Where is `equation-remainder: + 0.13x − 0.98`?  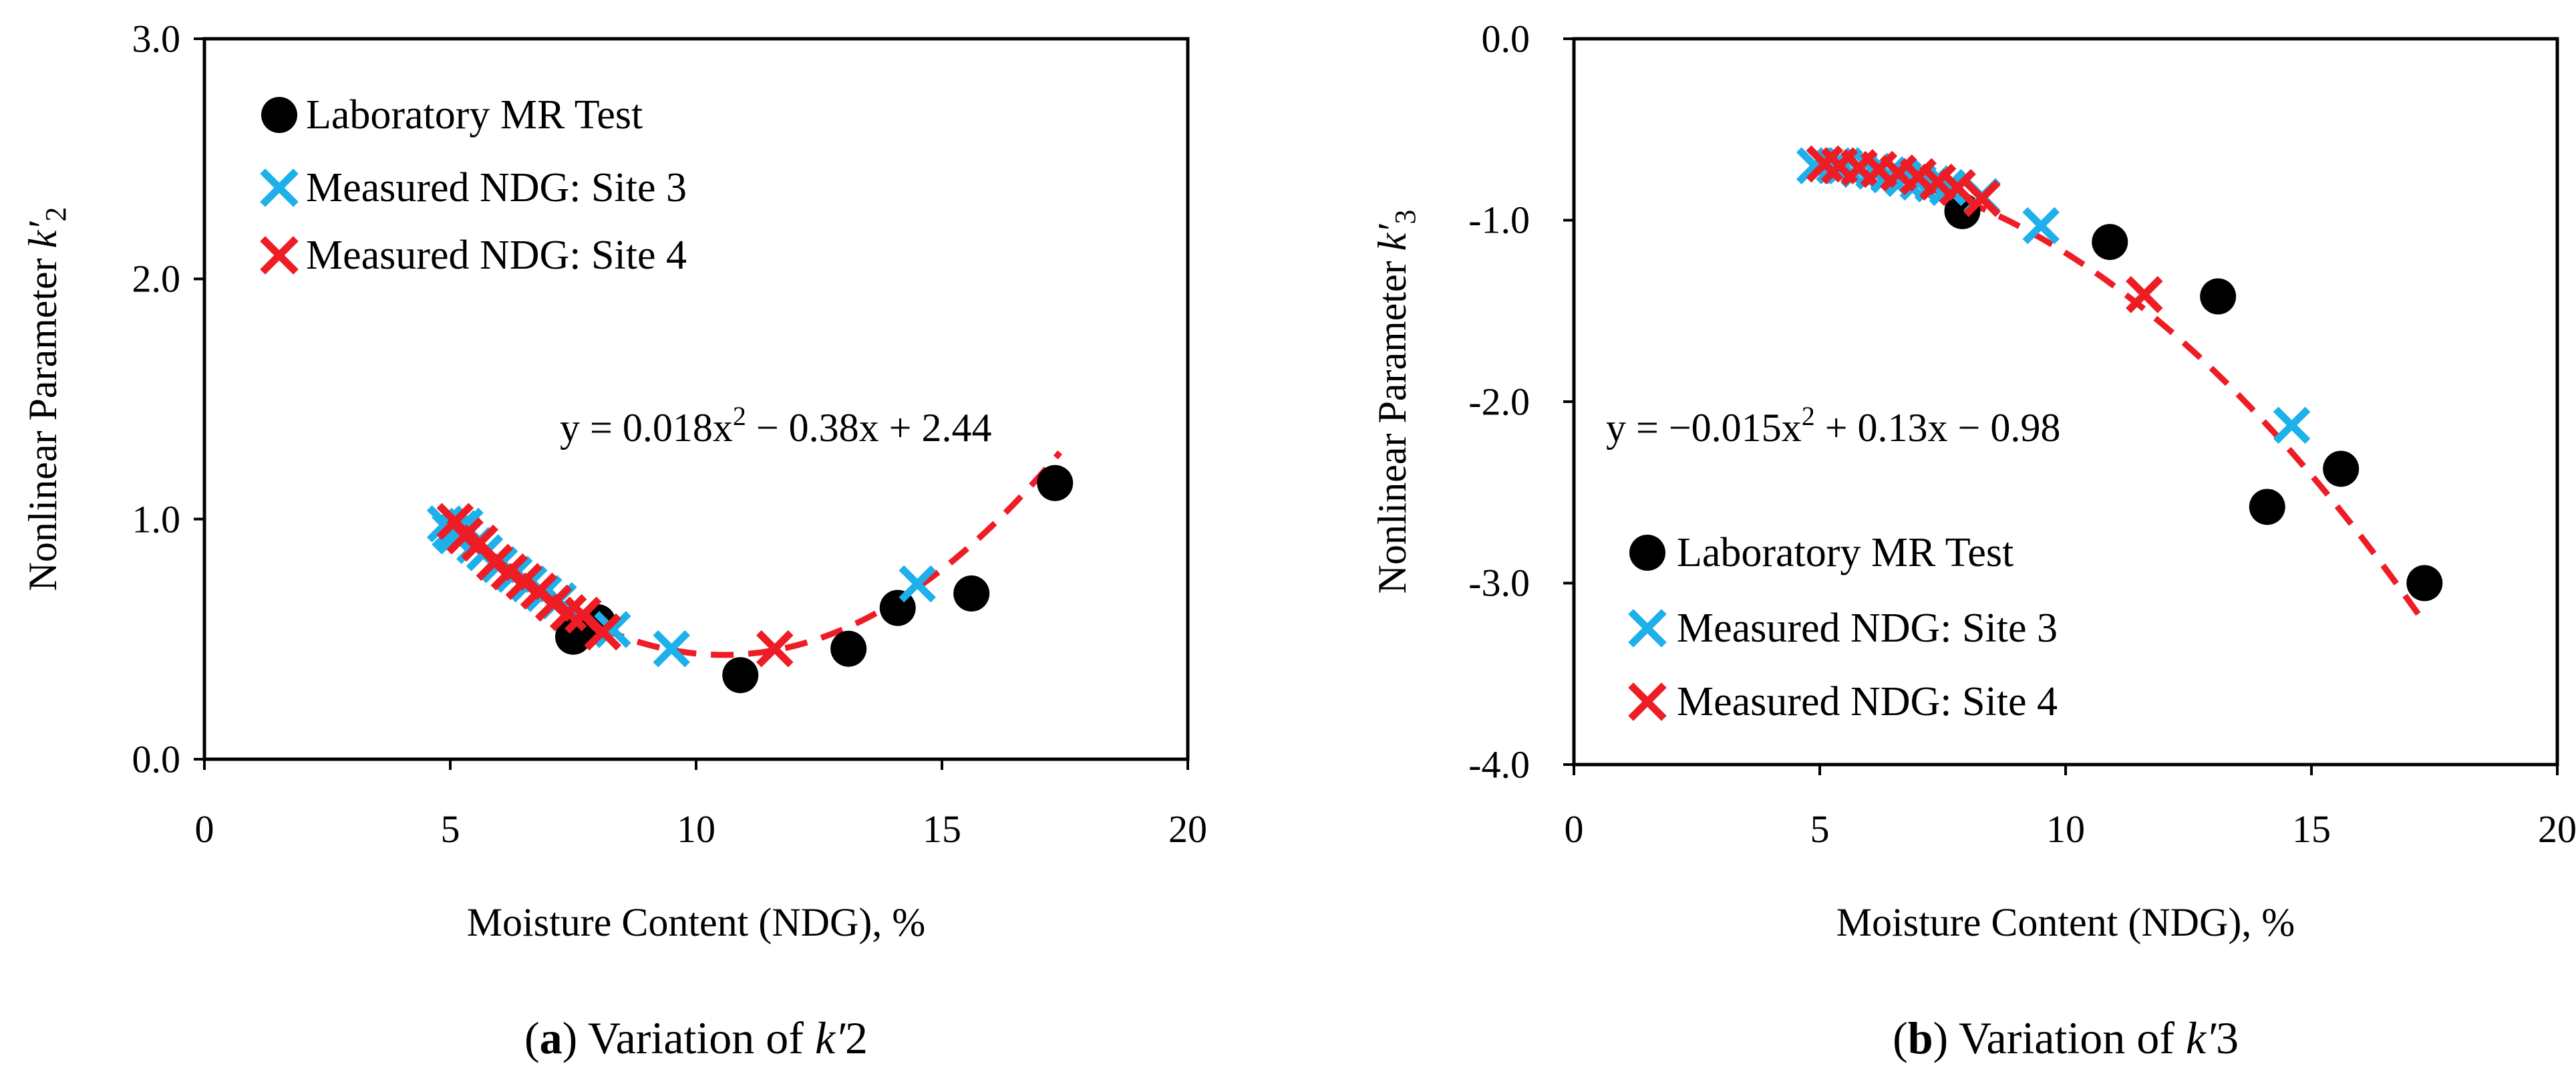 equation-remainder: + 0.13x − 0.98 is located at coordinates (1938, 428).